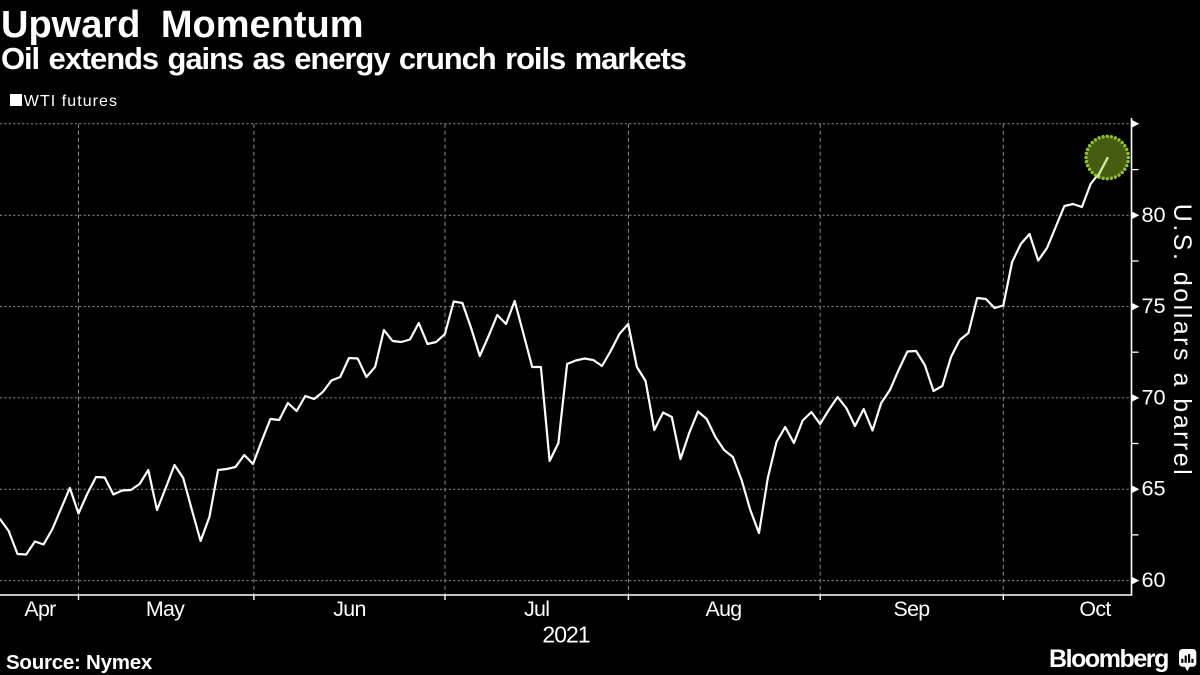 This screenshot has height=675, width=1200. What do you see at coordinates (1154, 579) in the screenshot?
I see `svg-text: 60` at bounding box center [1154, 579].